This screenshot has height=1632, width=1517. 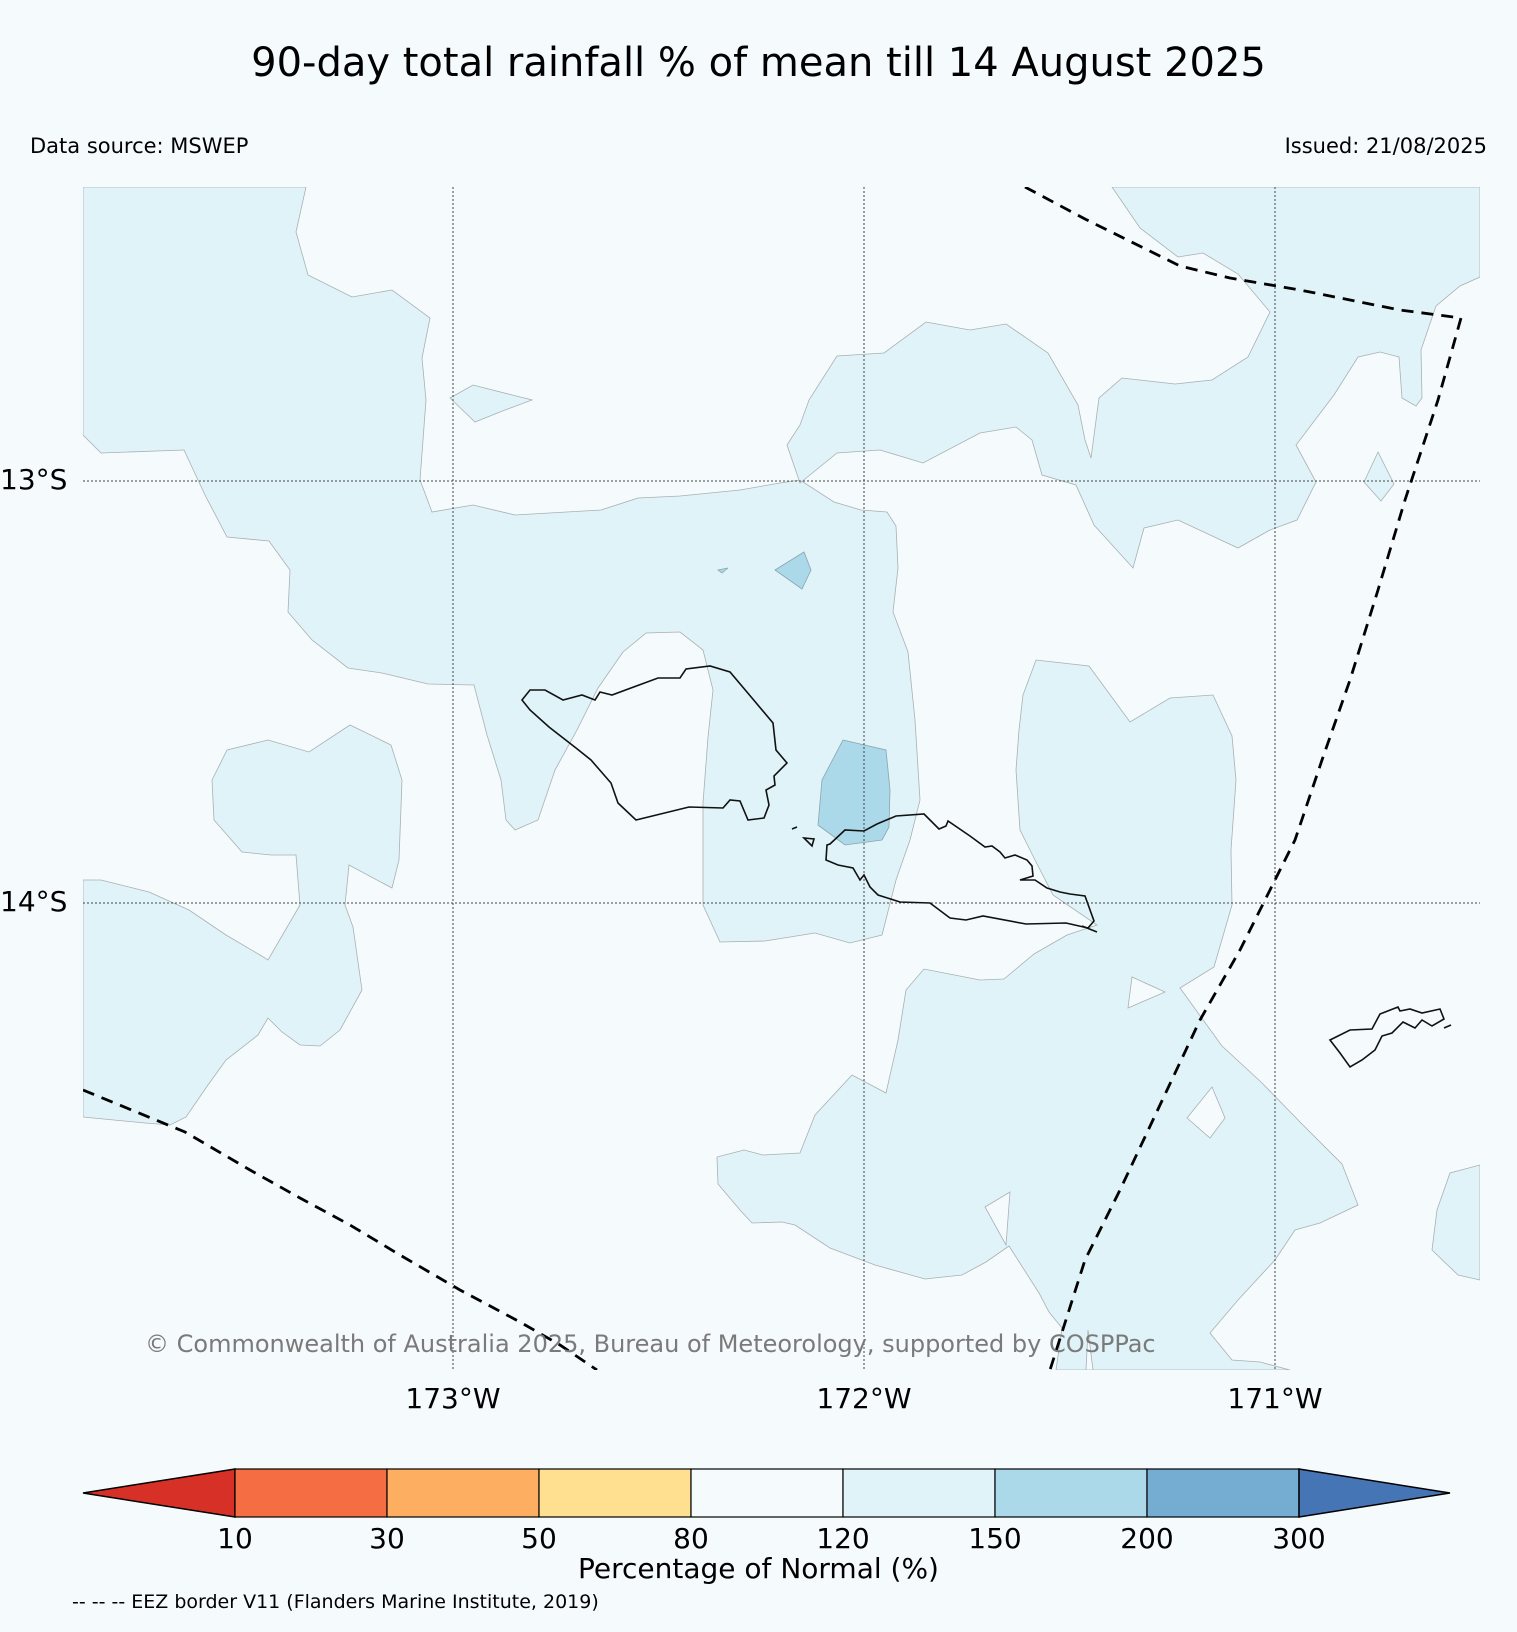 What do you see at coordinates (808, 842) in the screenshot?
I see `manono-island` at bounding box center [808, 842].